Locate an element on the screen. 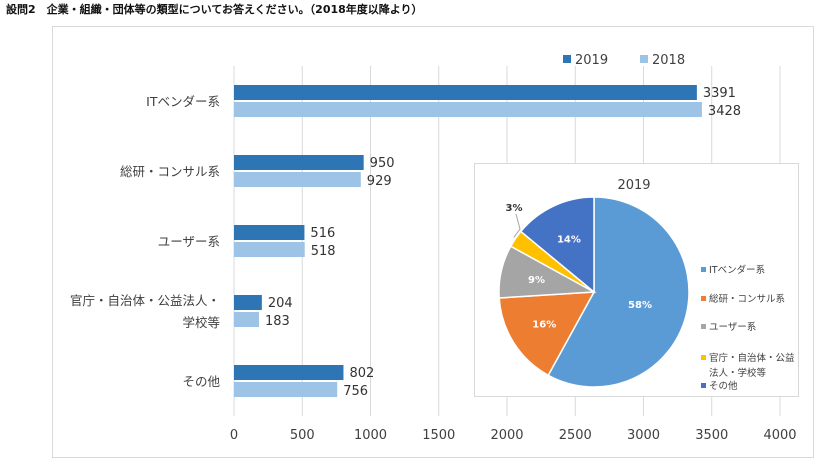  x-tick-label: 1000 is located at coordinates (370, 435).